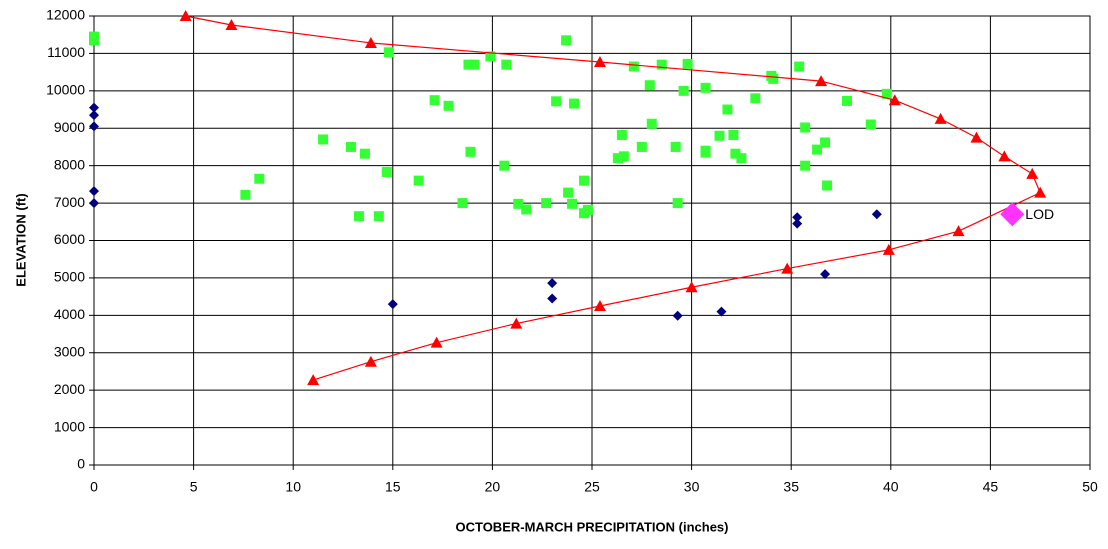 The height and width of the screenshot is (549, 1108). What do you see at coordinates (493, 487) in the screenshot?
I see `x-tick-label: 20` at bounding box center [493, 487].